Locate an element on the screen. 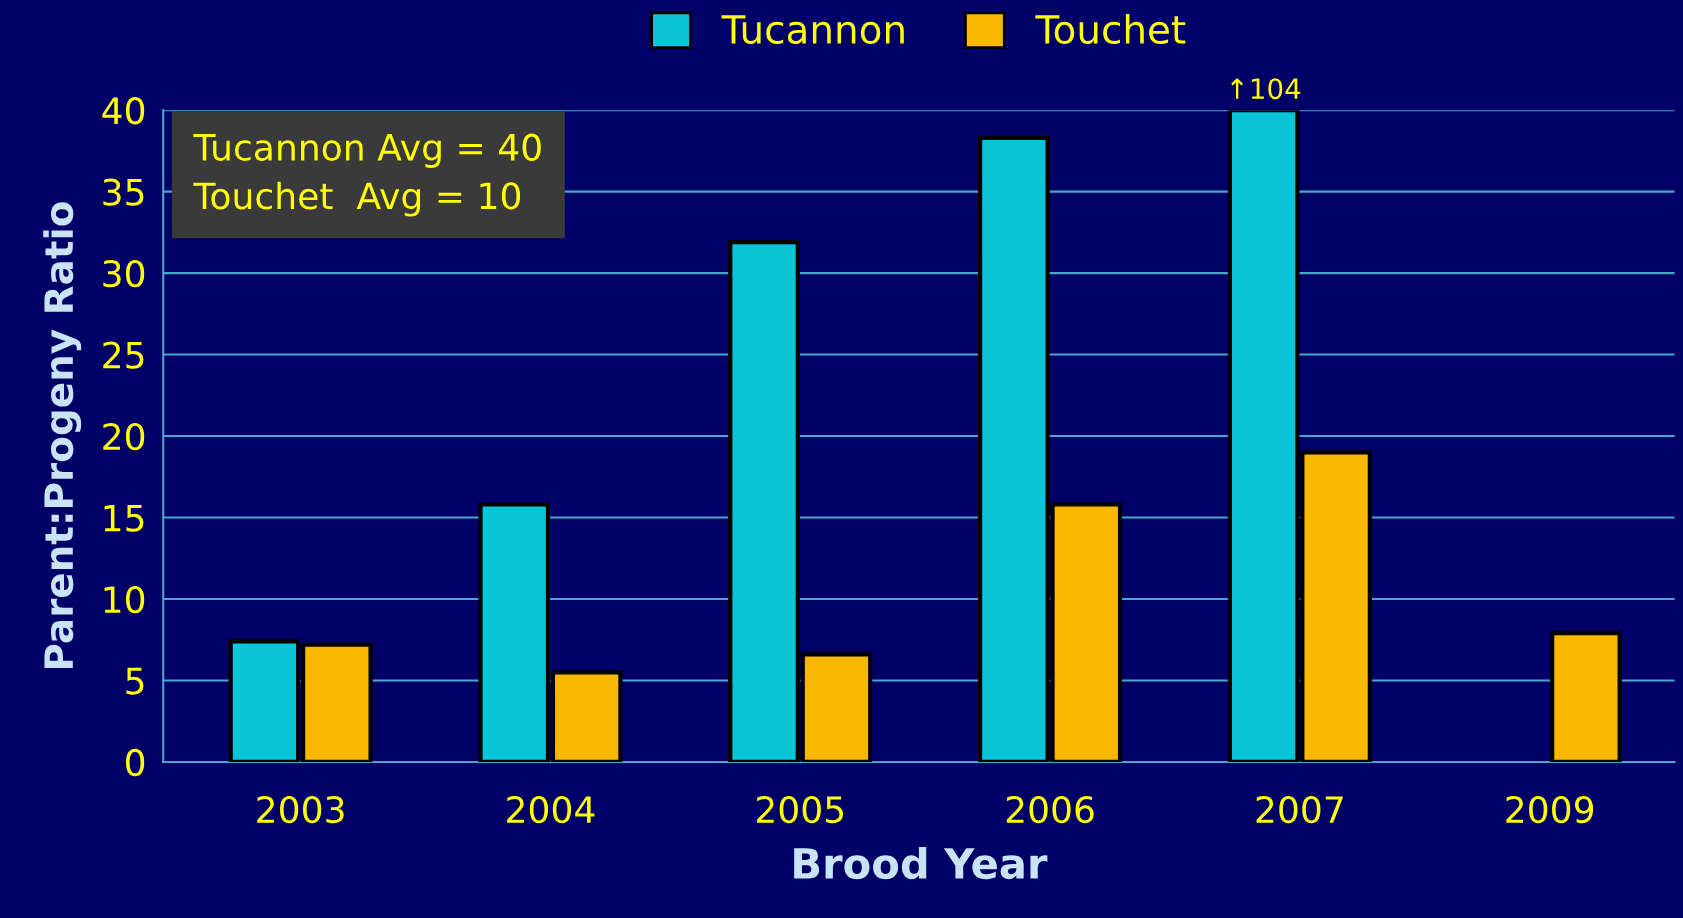  annotation: Tucannon Avg = 40 is located at coordinates (367, 150).